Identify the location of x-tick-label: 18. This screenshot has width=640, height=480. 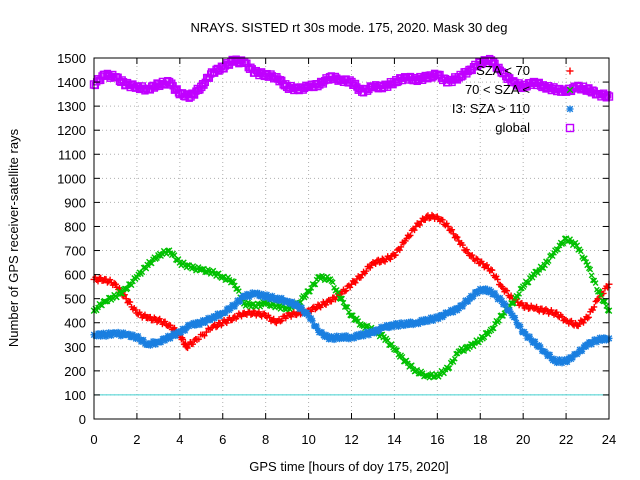
(480, 439).